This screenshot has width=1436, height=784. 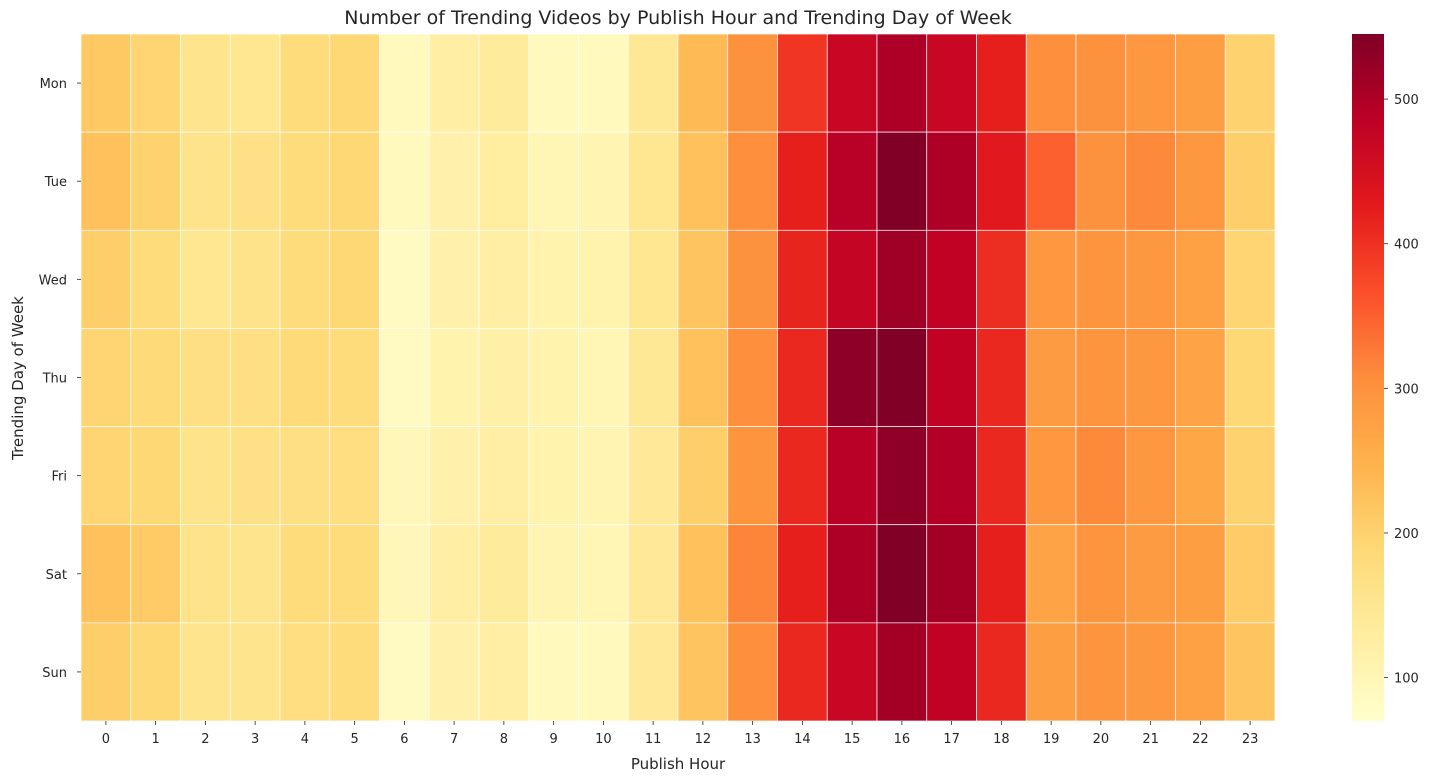 I want to click on colorbar-tick-label: 400, so click(x=1406, y=245).